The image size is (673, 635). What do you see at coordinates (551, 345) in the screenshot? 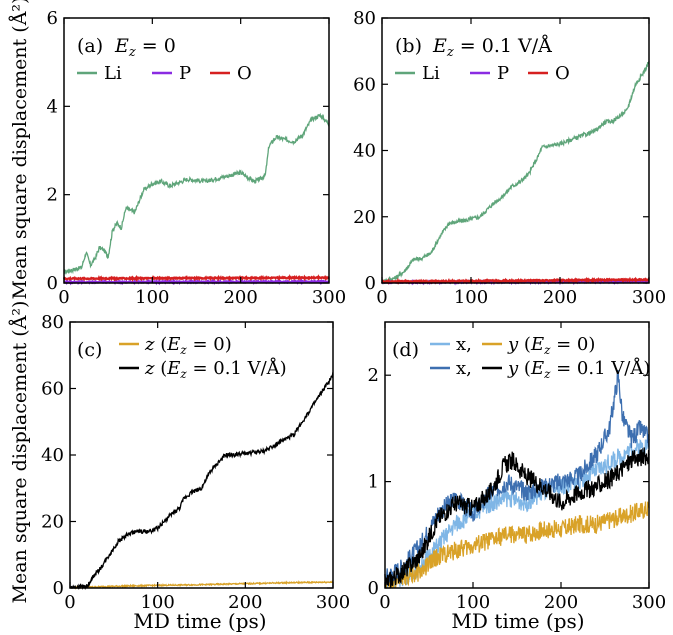
I see `legend-label: y (Ez = 0)` at bounding box center [551, 345].